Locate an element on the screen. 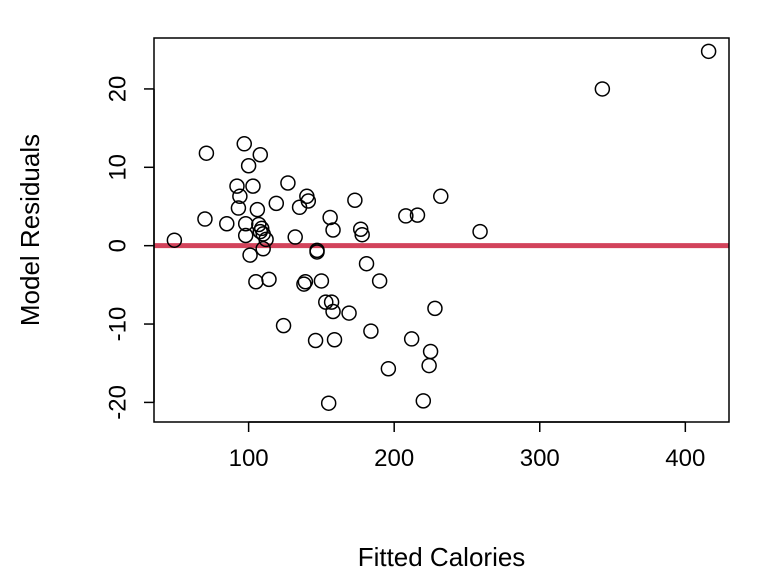 The height and width of the screenshot is (576, 768). y-axis: -20 -10 0 10 20 is located at coordinates (130, 248).